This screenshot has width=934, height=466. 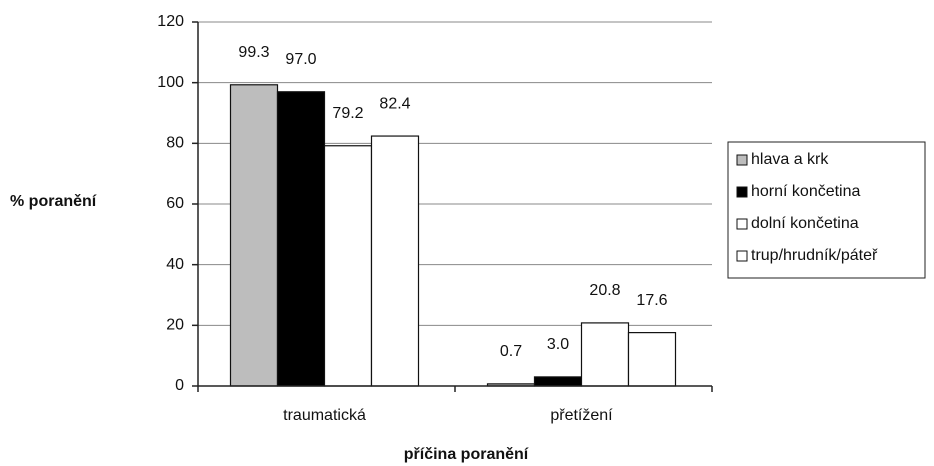 What do you see at coordinates (394, 103) in the screenshot?
I see `data-label: 82.4` at bounding box center [394, 103].